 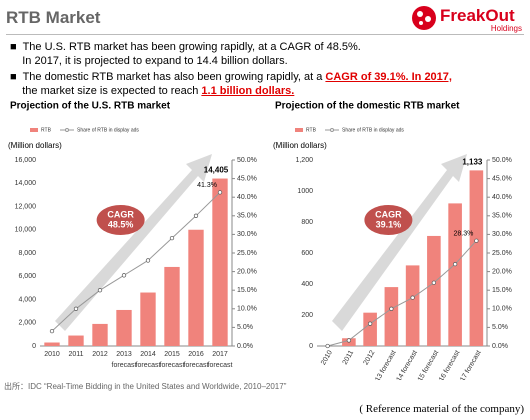 What do you see at coordinates (27, 299) in the screenshot?
I see `y-tick-label: 4,000` at bounding box center [27, 299].